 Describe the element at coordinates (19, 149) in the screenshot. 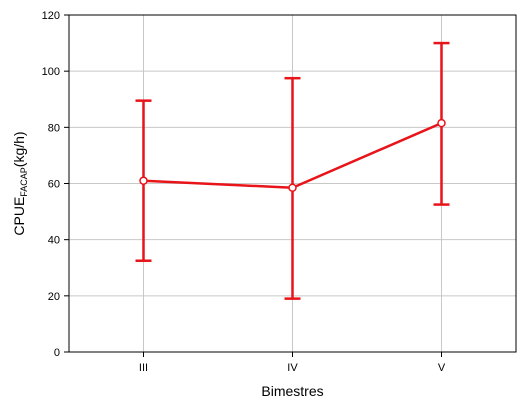

I see `y-axis-title-unit: (kg/h)` at that location.